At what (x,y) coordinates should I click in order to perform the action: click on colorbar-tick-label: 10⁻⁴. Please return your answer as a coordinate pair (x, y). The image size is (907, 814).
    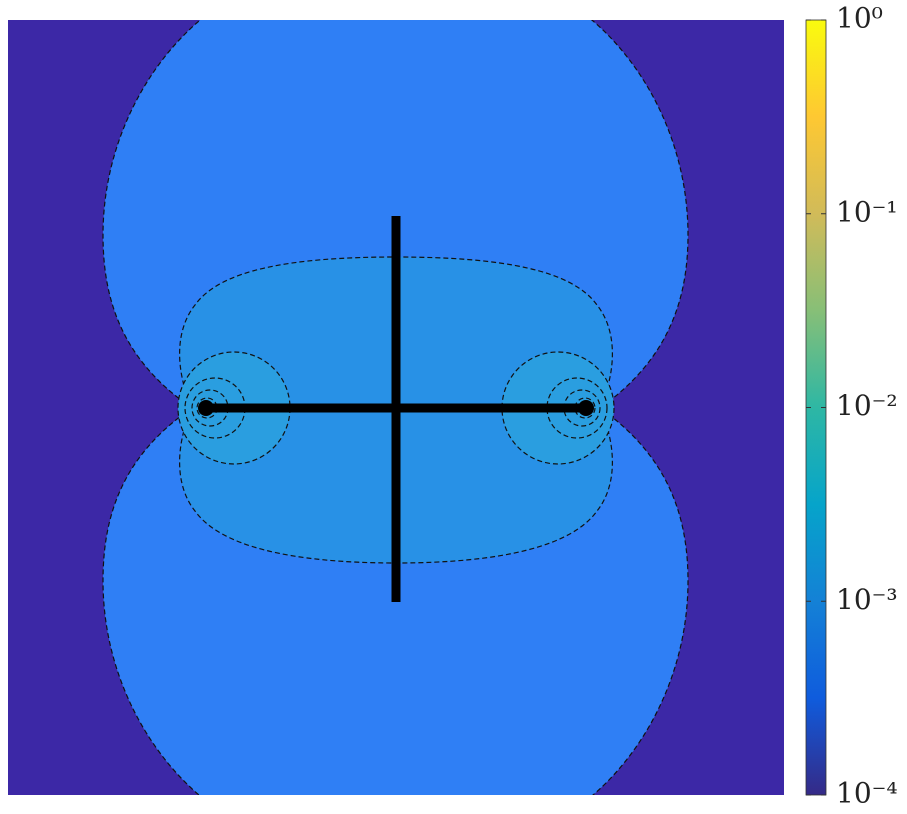
    Looking at the image, I should click on (867, 793).